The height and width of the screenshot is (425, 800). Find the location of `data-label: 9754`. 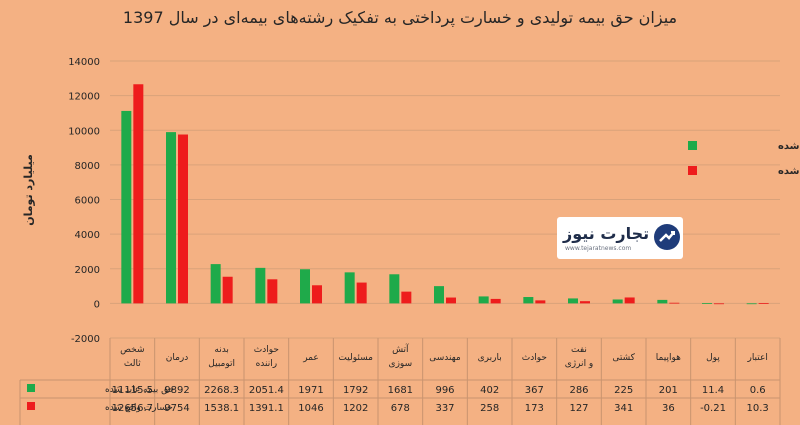

data-label: 9754 is located at coordinates (176, 408).